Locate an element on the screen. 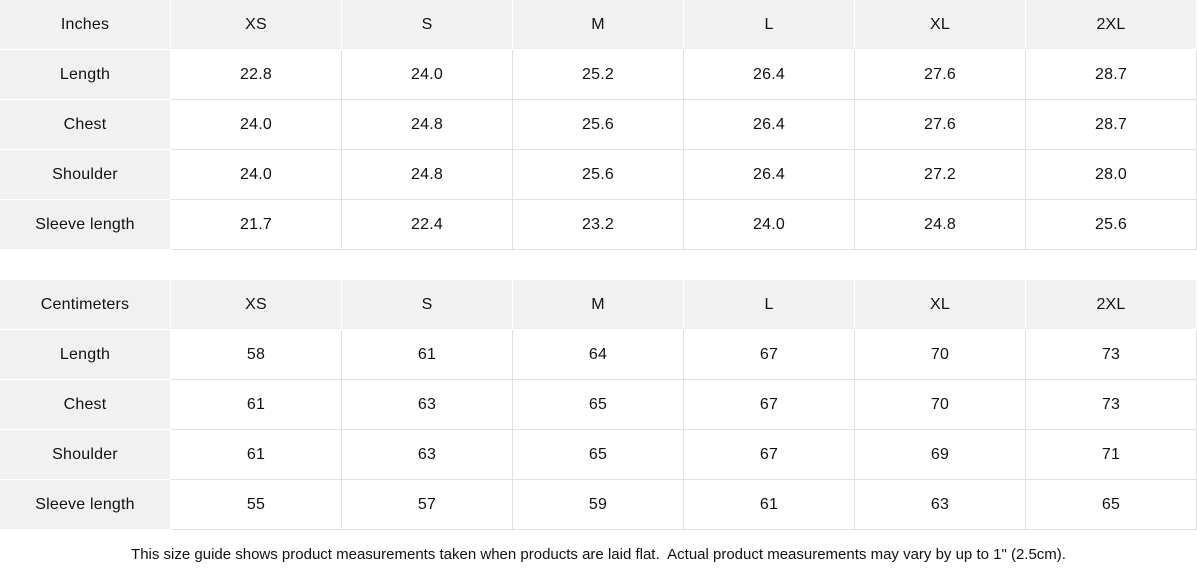  table-row: Chest 61 63 65 67 70 73 is located at coordinates (598, 405).